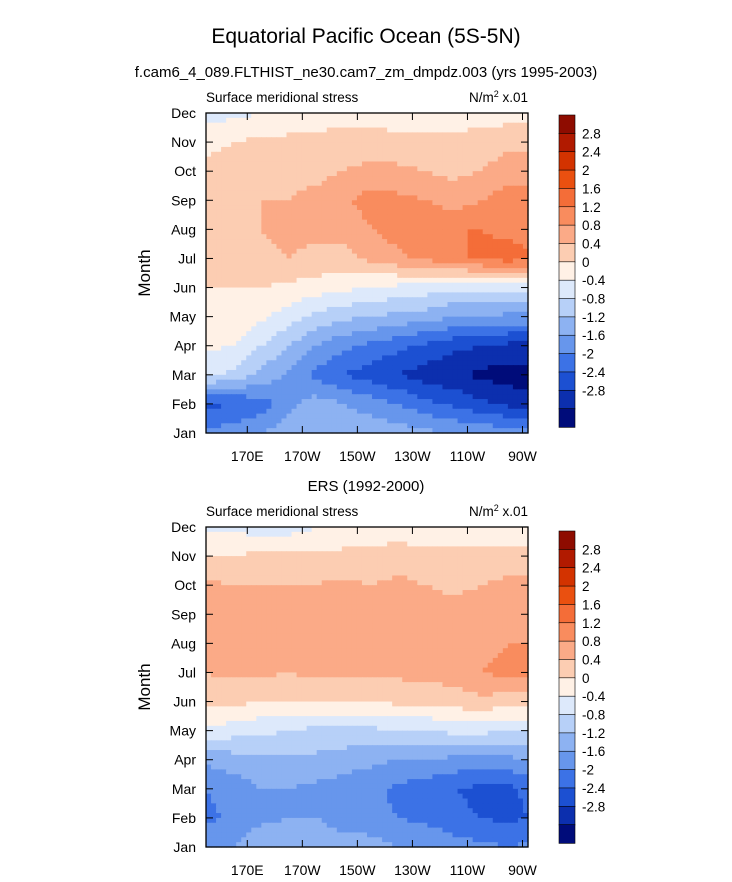 This screenshot has width=732, height=882. What do you see at coordinates (498, 97) in the screenshot?
I see `units-label-1: N/m2 x.01` at bounding box center [498, 97].